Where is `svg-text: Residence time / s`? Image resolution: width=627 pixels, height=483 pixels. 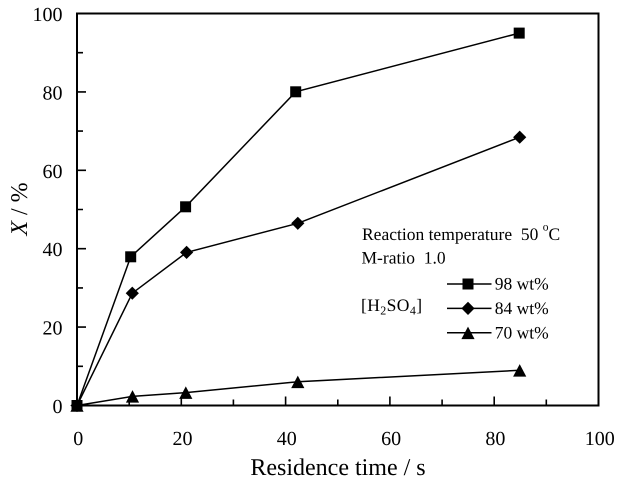 svg-text: Residence time / s is located at coordinates (337, 468).